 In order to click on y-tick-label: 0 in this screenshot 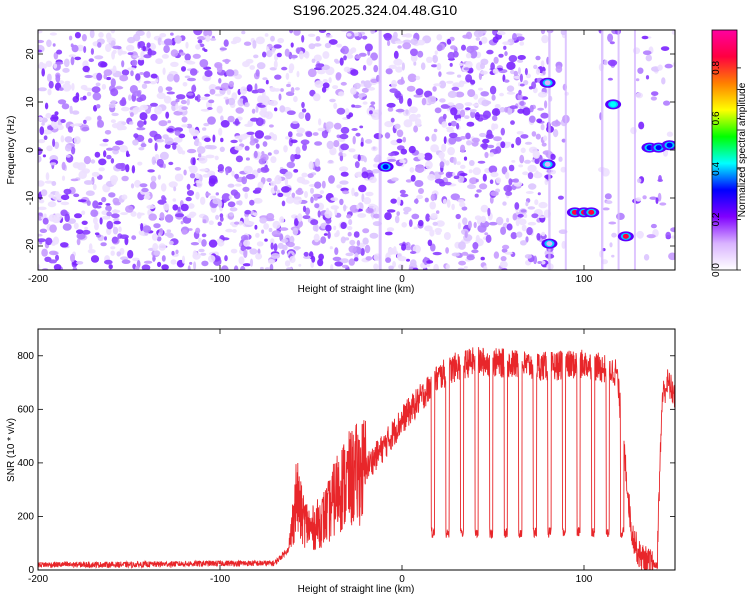, I will do `click(30, 150)`.